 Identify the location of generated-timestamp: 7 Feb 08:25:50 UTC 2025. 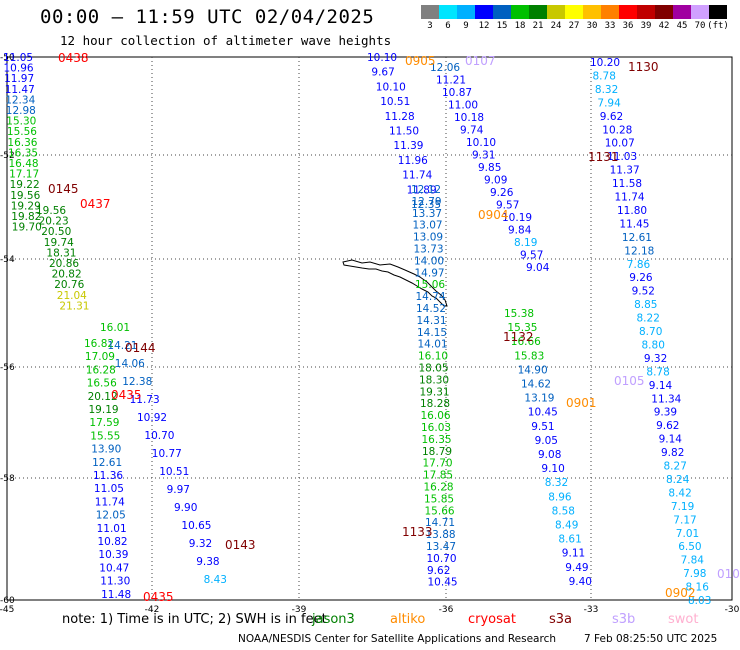
(651, 639).